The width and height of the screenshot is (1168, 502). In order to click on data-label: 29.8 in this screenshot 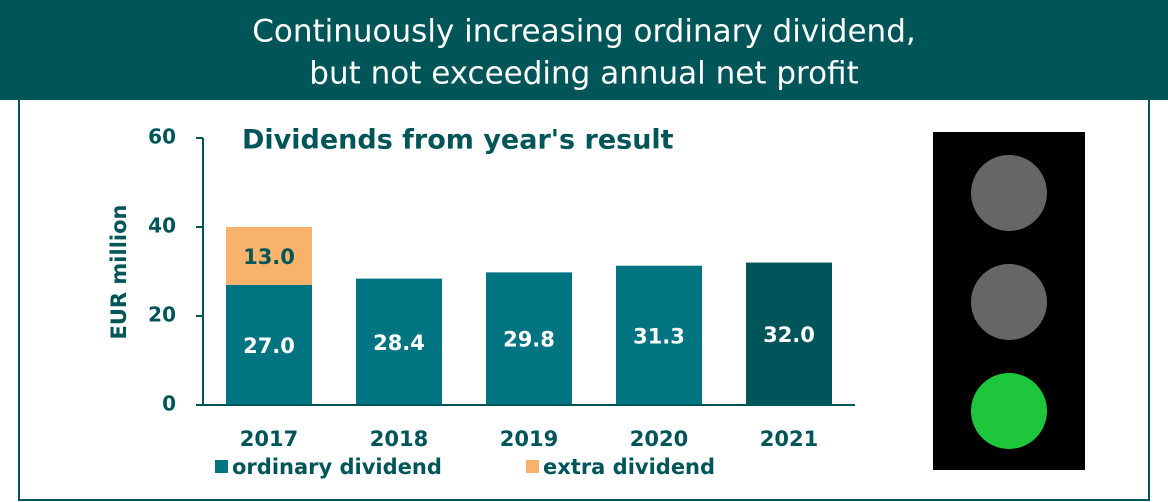, I will do `click(529, 340)`.